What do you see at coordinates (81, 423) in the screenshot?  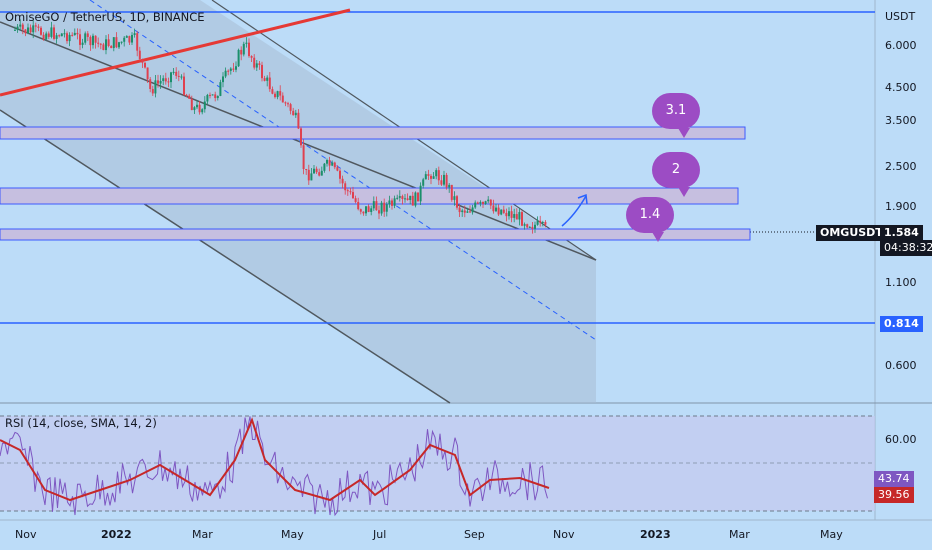 I see `rsi-title: RSI (14, close, SMA, 14, 2)` at bounding box center [81, 423].